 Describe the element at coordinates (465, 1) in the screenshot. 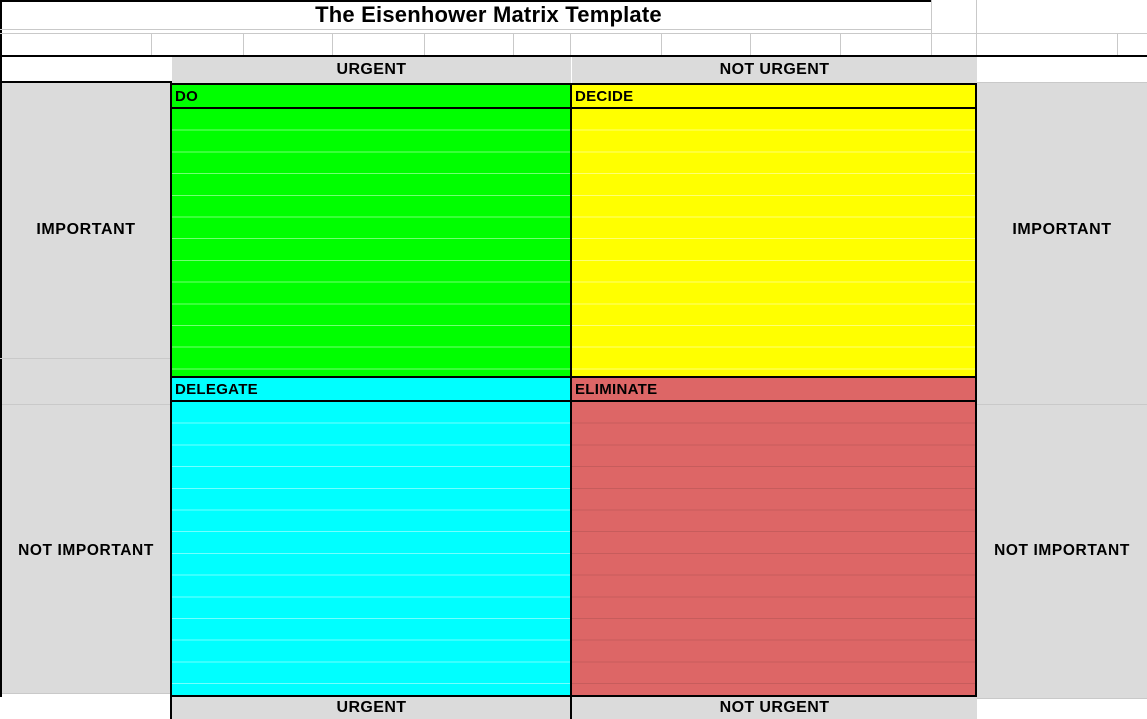

I see `title-top-border` at that location.